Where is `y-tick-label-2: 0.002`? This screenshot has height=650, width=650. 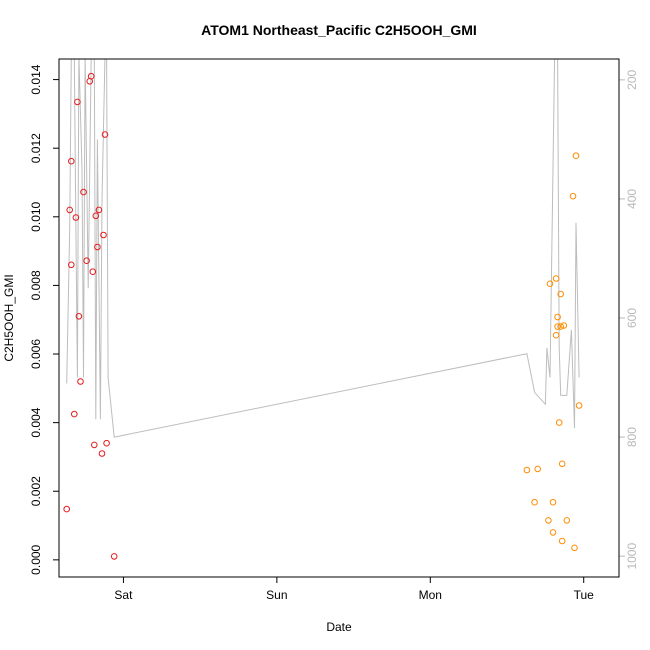 y-tick-label-2: 0.002 is located at coordinates (36, 491).